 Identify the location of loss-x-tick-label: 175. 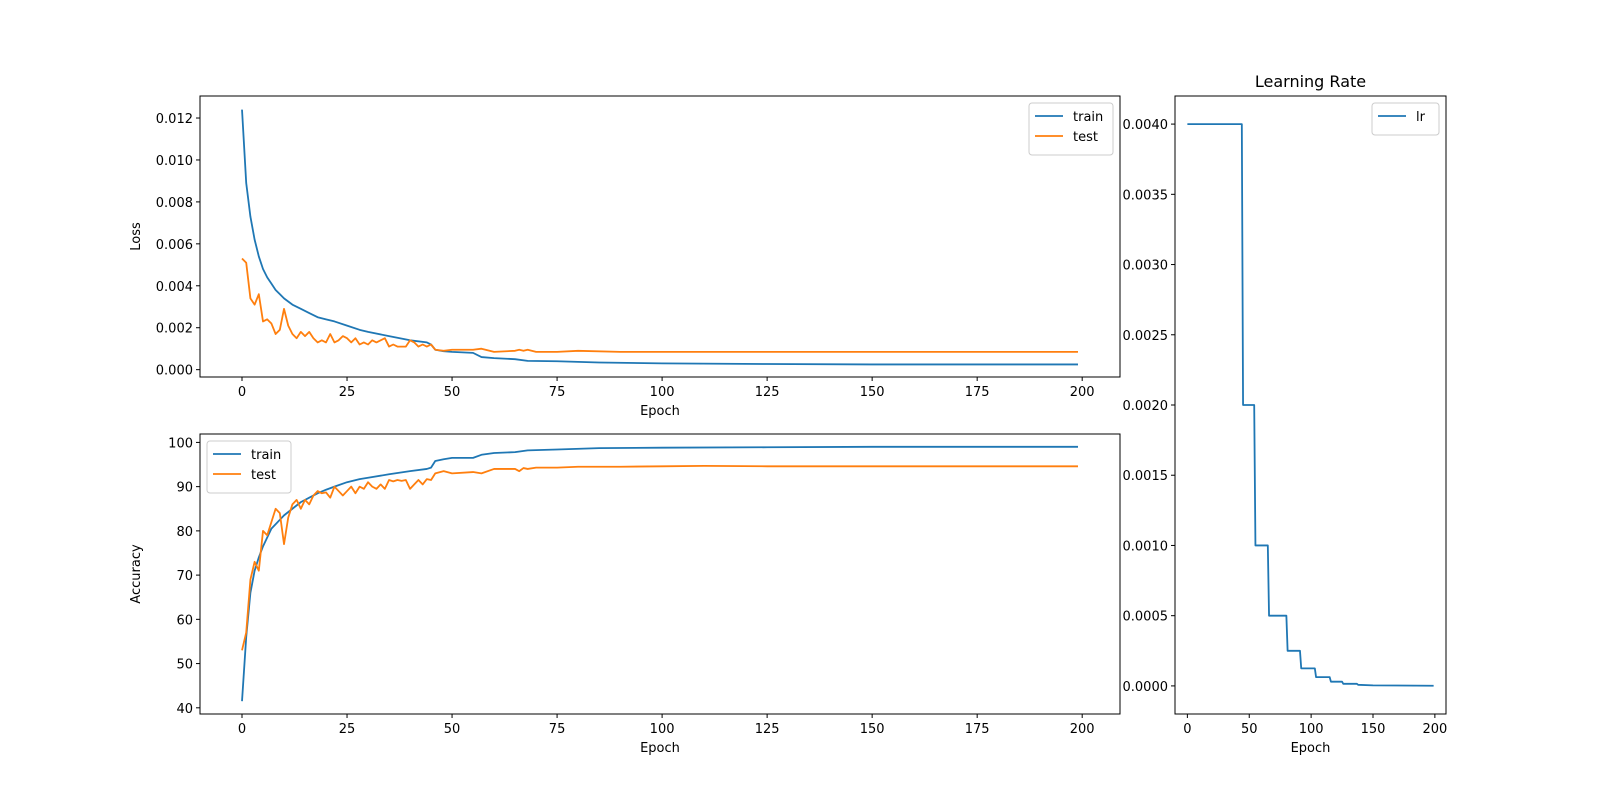
(977, 392).